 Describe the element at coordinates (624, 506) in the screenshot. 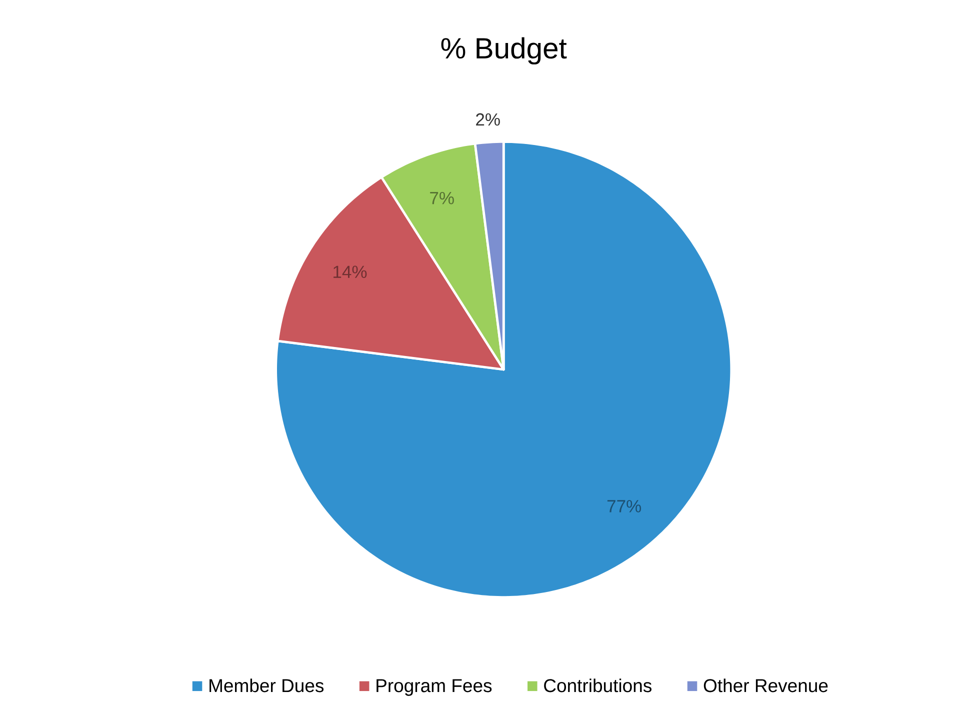

I see `data-label: 77%` at that location.